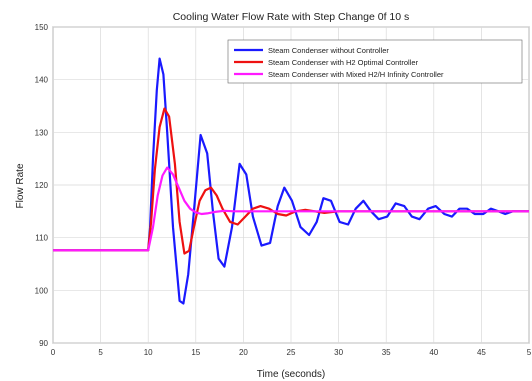 The image size is (532, 381). What do you see at coordinates (481, 352) in the screenshot?
I see `x-tick-label: 45` at bounding box center [481, 352].